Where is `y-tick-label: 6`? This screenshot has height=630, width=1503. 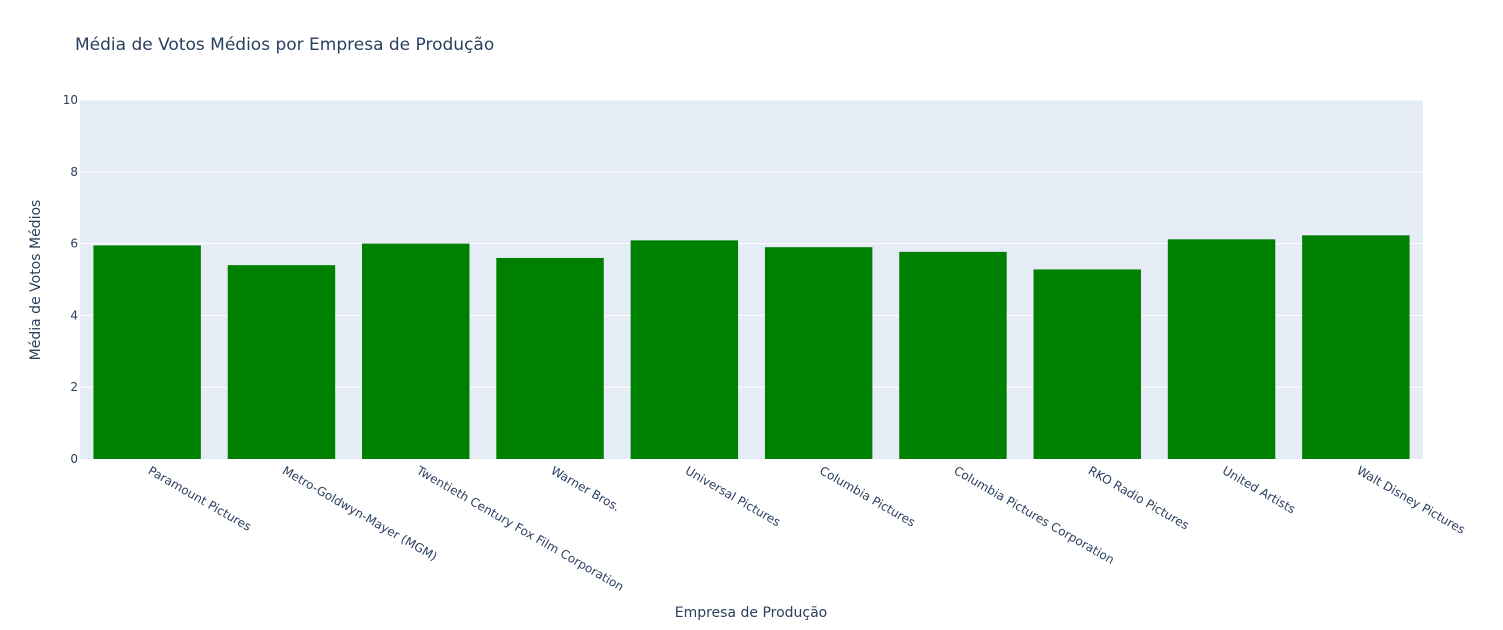
y-tick-label: 6 is located at coordinates (74, 244).